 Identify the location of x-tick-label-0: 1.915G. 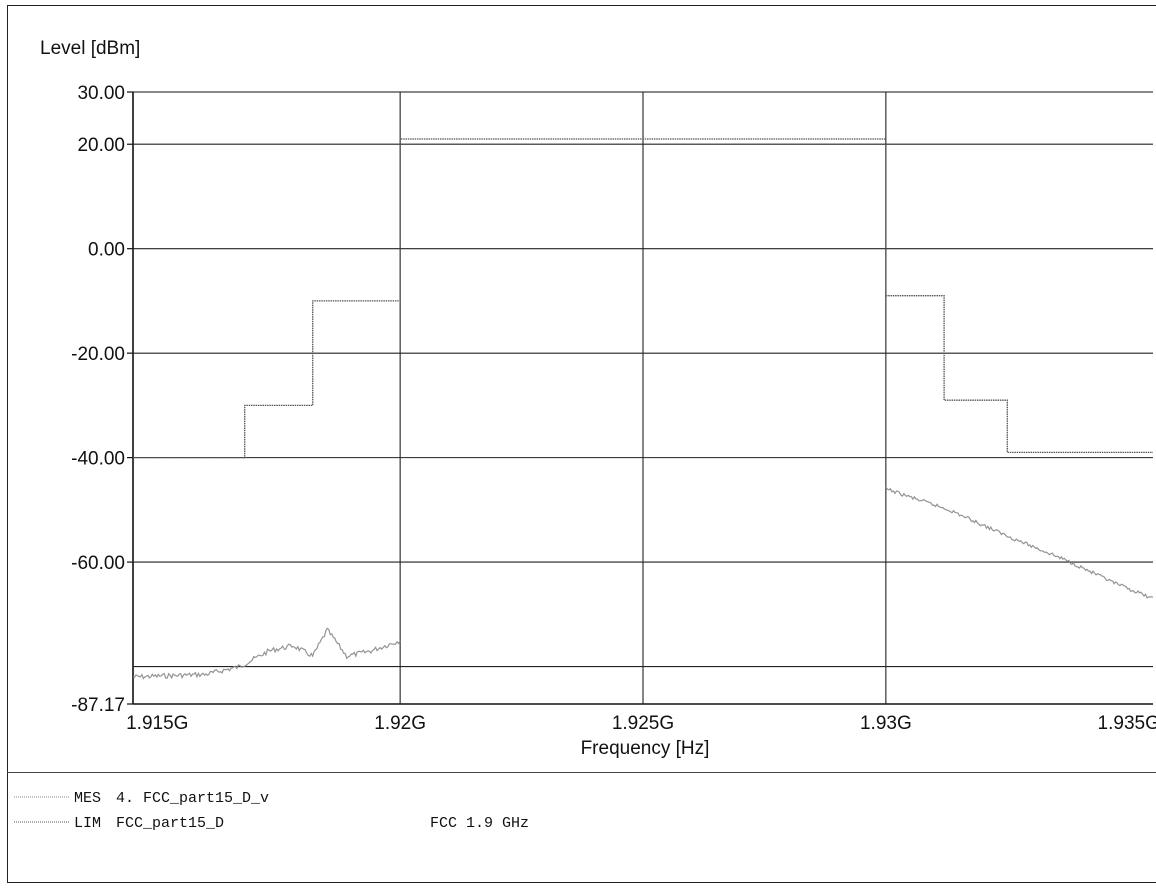
(157, 723).